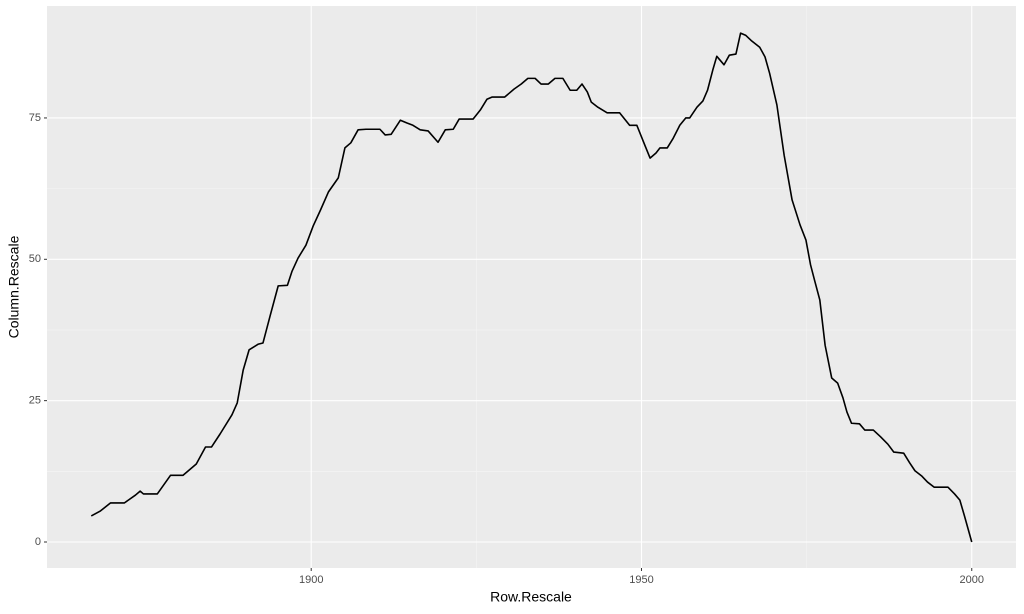  I want to click on y-tick-label: 0, so click(38, 542).